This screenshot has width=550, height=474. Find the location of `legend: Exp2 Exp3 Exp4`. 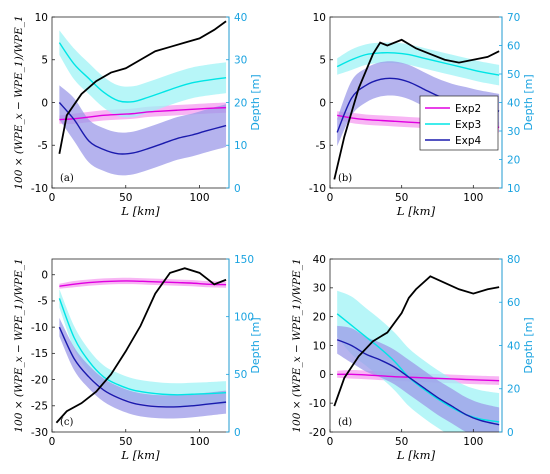

legend: Exp2 Exp3 Exp4 is located at coordinates (459, 123).